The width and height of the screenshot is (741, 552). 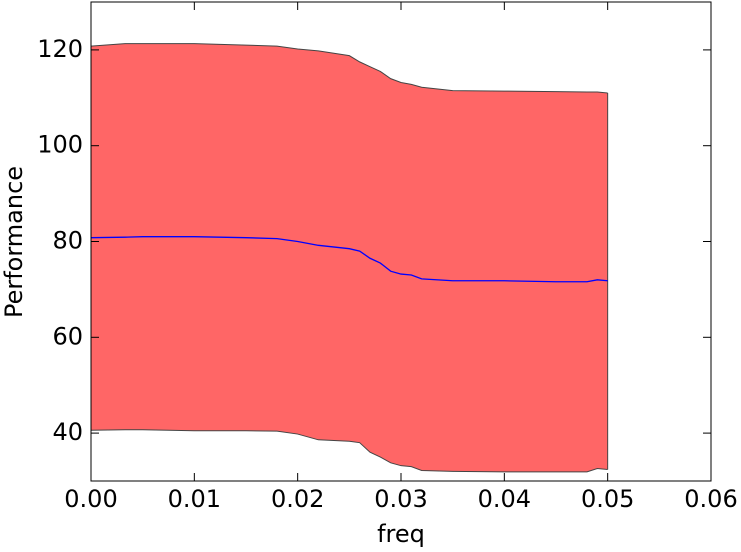 What do you see at coordinates (67, 241) in the screenshot?
I see `y-tick-label: 80` at bounding box center [67, 241].